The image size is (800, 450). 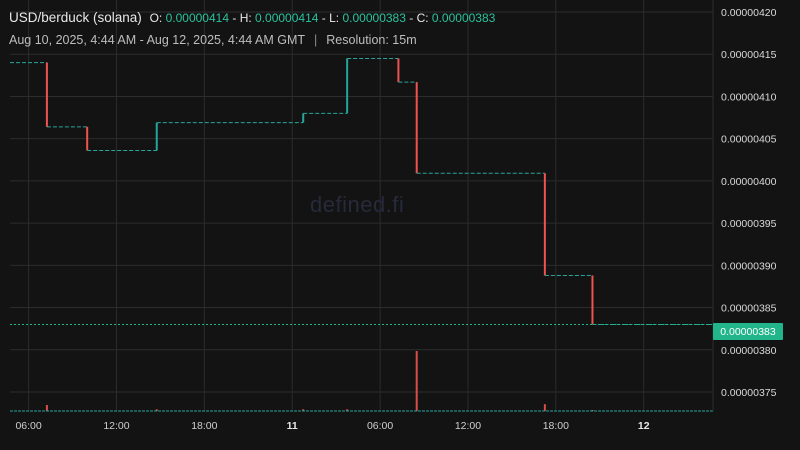 What do you see at coordinates (75, 17) in the screenshot?
I see `pair-title: USD/berduck (solana)` at bounding box center [75, 17].